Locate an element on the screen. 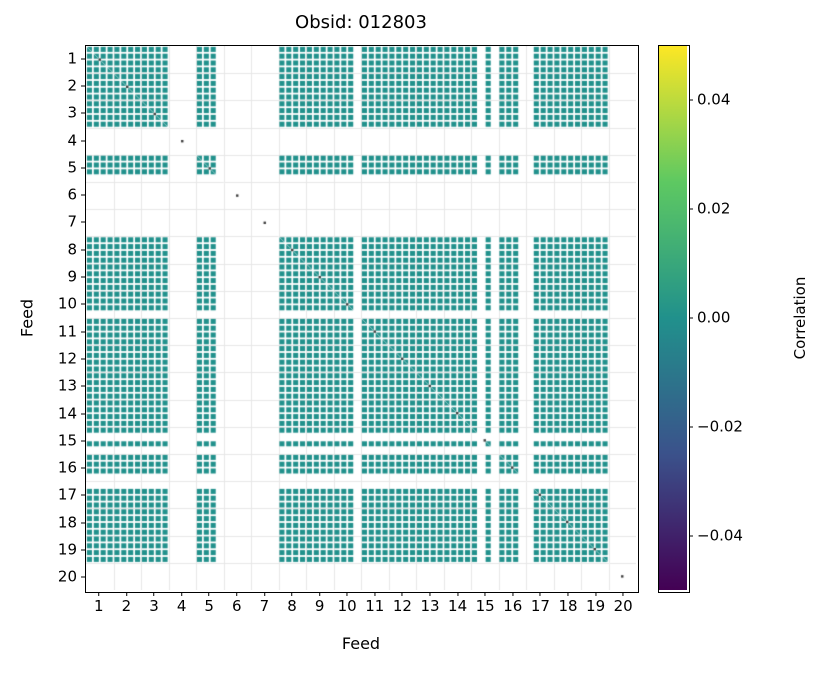 Image resolution: width=825 pixels, height=678 pixels. y-tick: 11 is located at coordinates (71, 331).